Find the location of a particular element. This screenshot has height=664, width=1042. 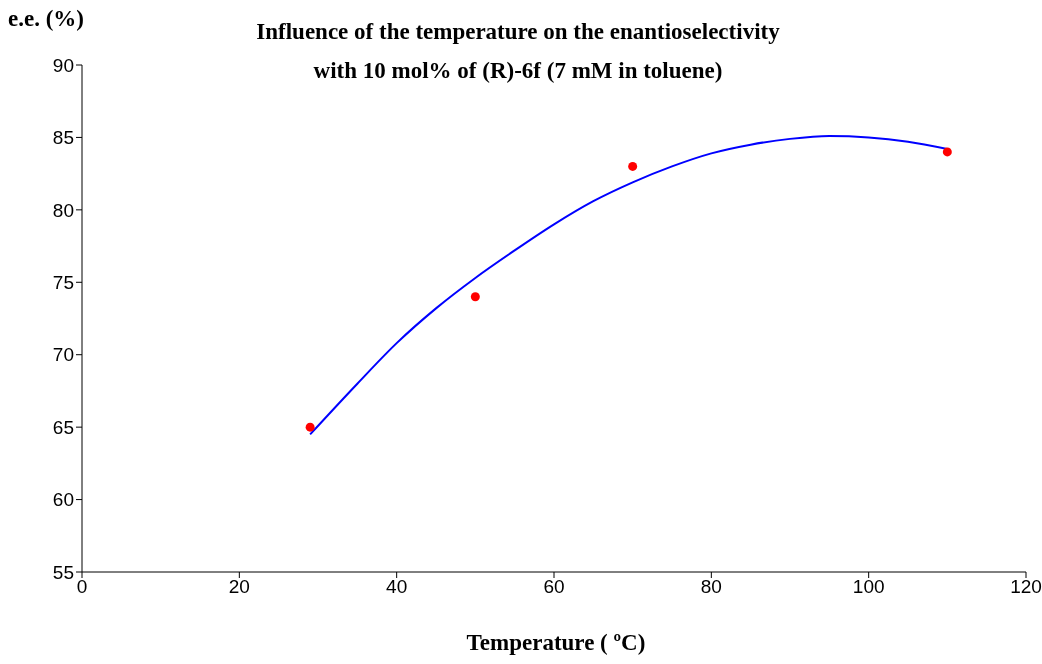

x-axis-title: Temperature ( ºC) is located at coordinates (556, 643).